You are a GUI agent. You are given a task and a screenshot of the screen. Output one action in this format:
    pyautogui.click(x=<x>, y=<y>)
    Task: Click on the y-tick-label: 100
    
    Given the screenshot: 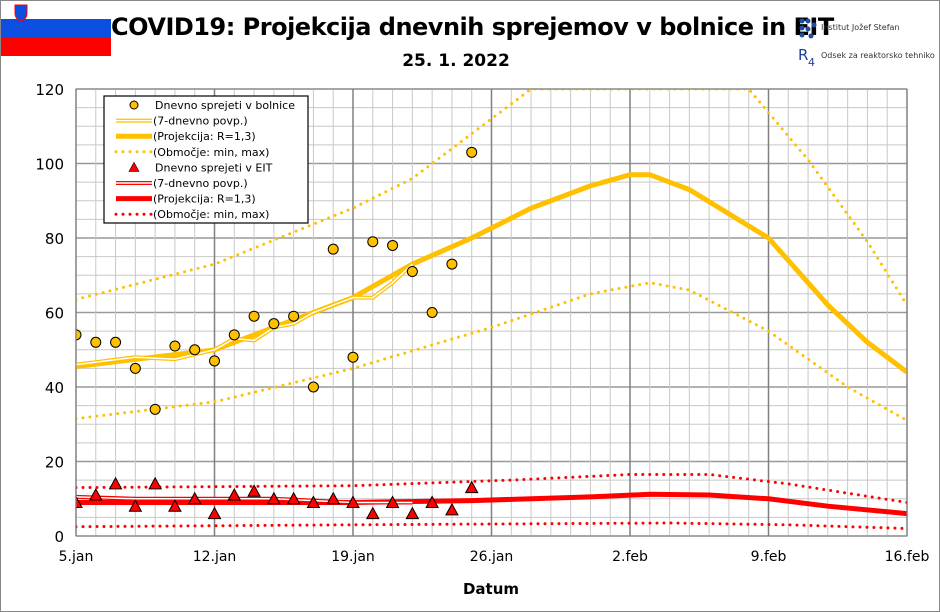 What is the action you would take?
    pyautogui.click(x=49, y=165)
    